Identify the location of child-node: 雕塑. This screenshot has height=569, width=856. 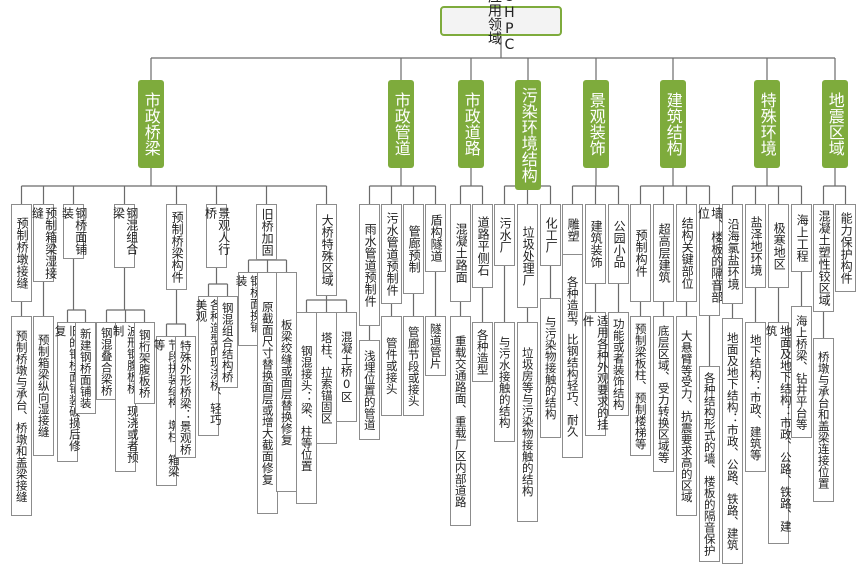
(572, 230).